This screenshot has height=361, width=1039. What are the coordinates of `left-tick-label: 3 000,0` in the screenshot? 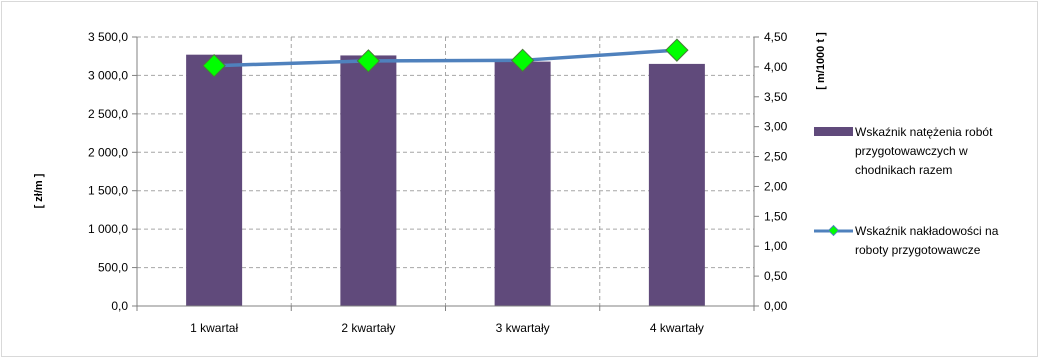 It's located at (108, 75).